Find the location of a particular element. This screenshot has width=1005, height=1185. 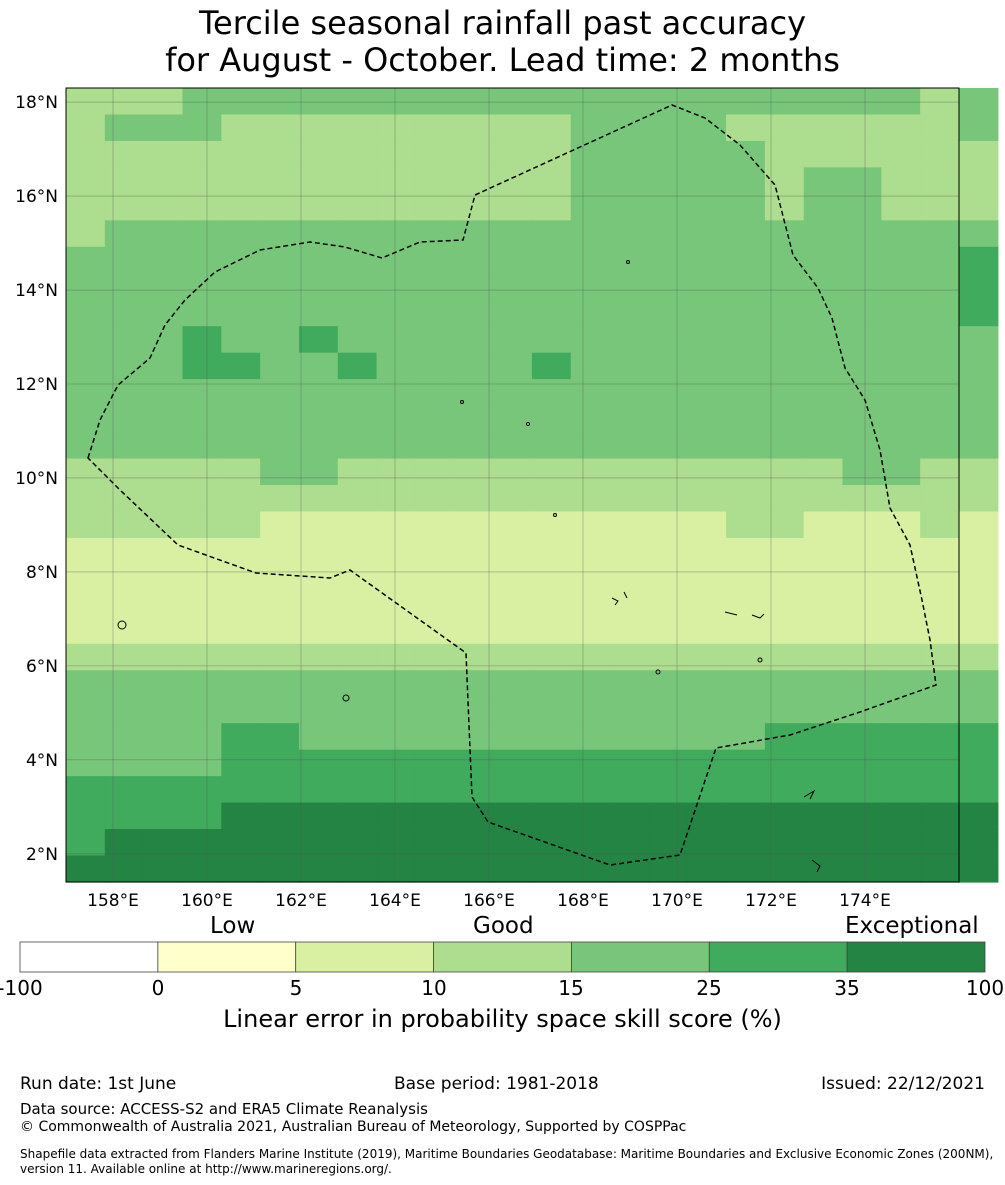

longitude-label: 158°E is located at coordinates (113, 901).